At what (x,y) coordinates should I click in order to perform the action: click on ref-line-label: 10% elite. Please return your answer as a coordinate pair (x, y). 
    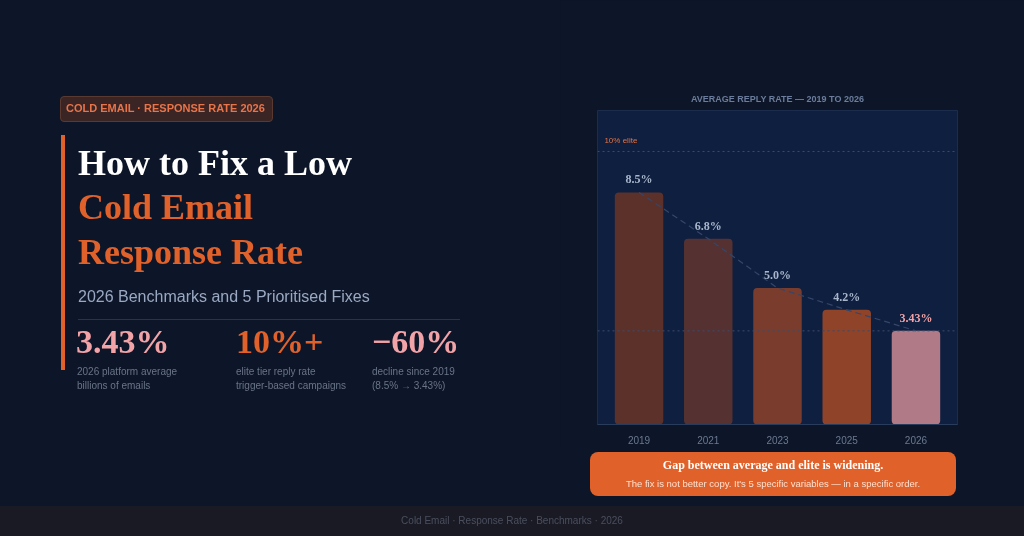
    Looking at the image, I should click on (621, 140).